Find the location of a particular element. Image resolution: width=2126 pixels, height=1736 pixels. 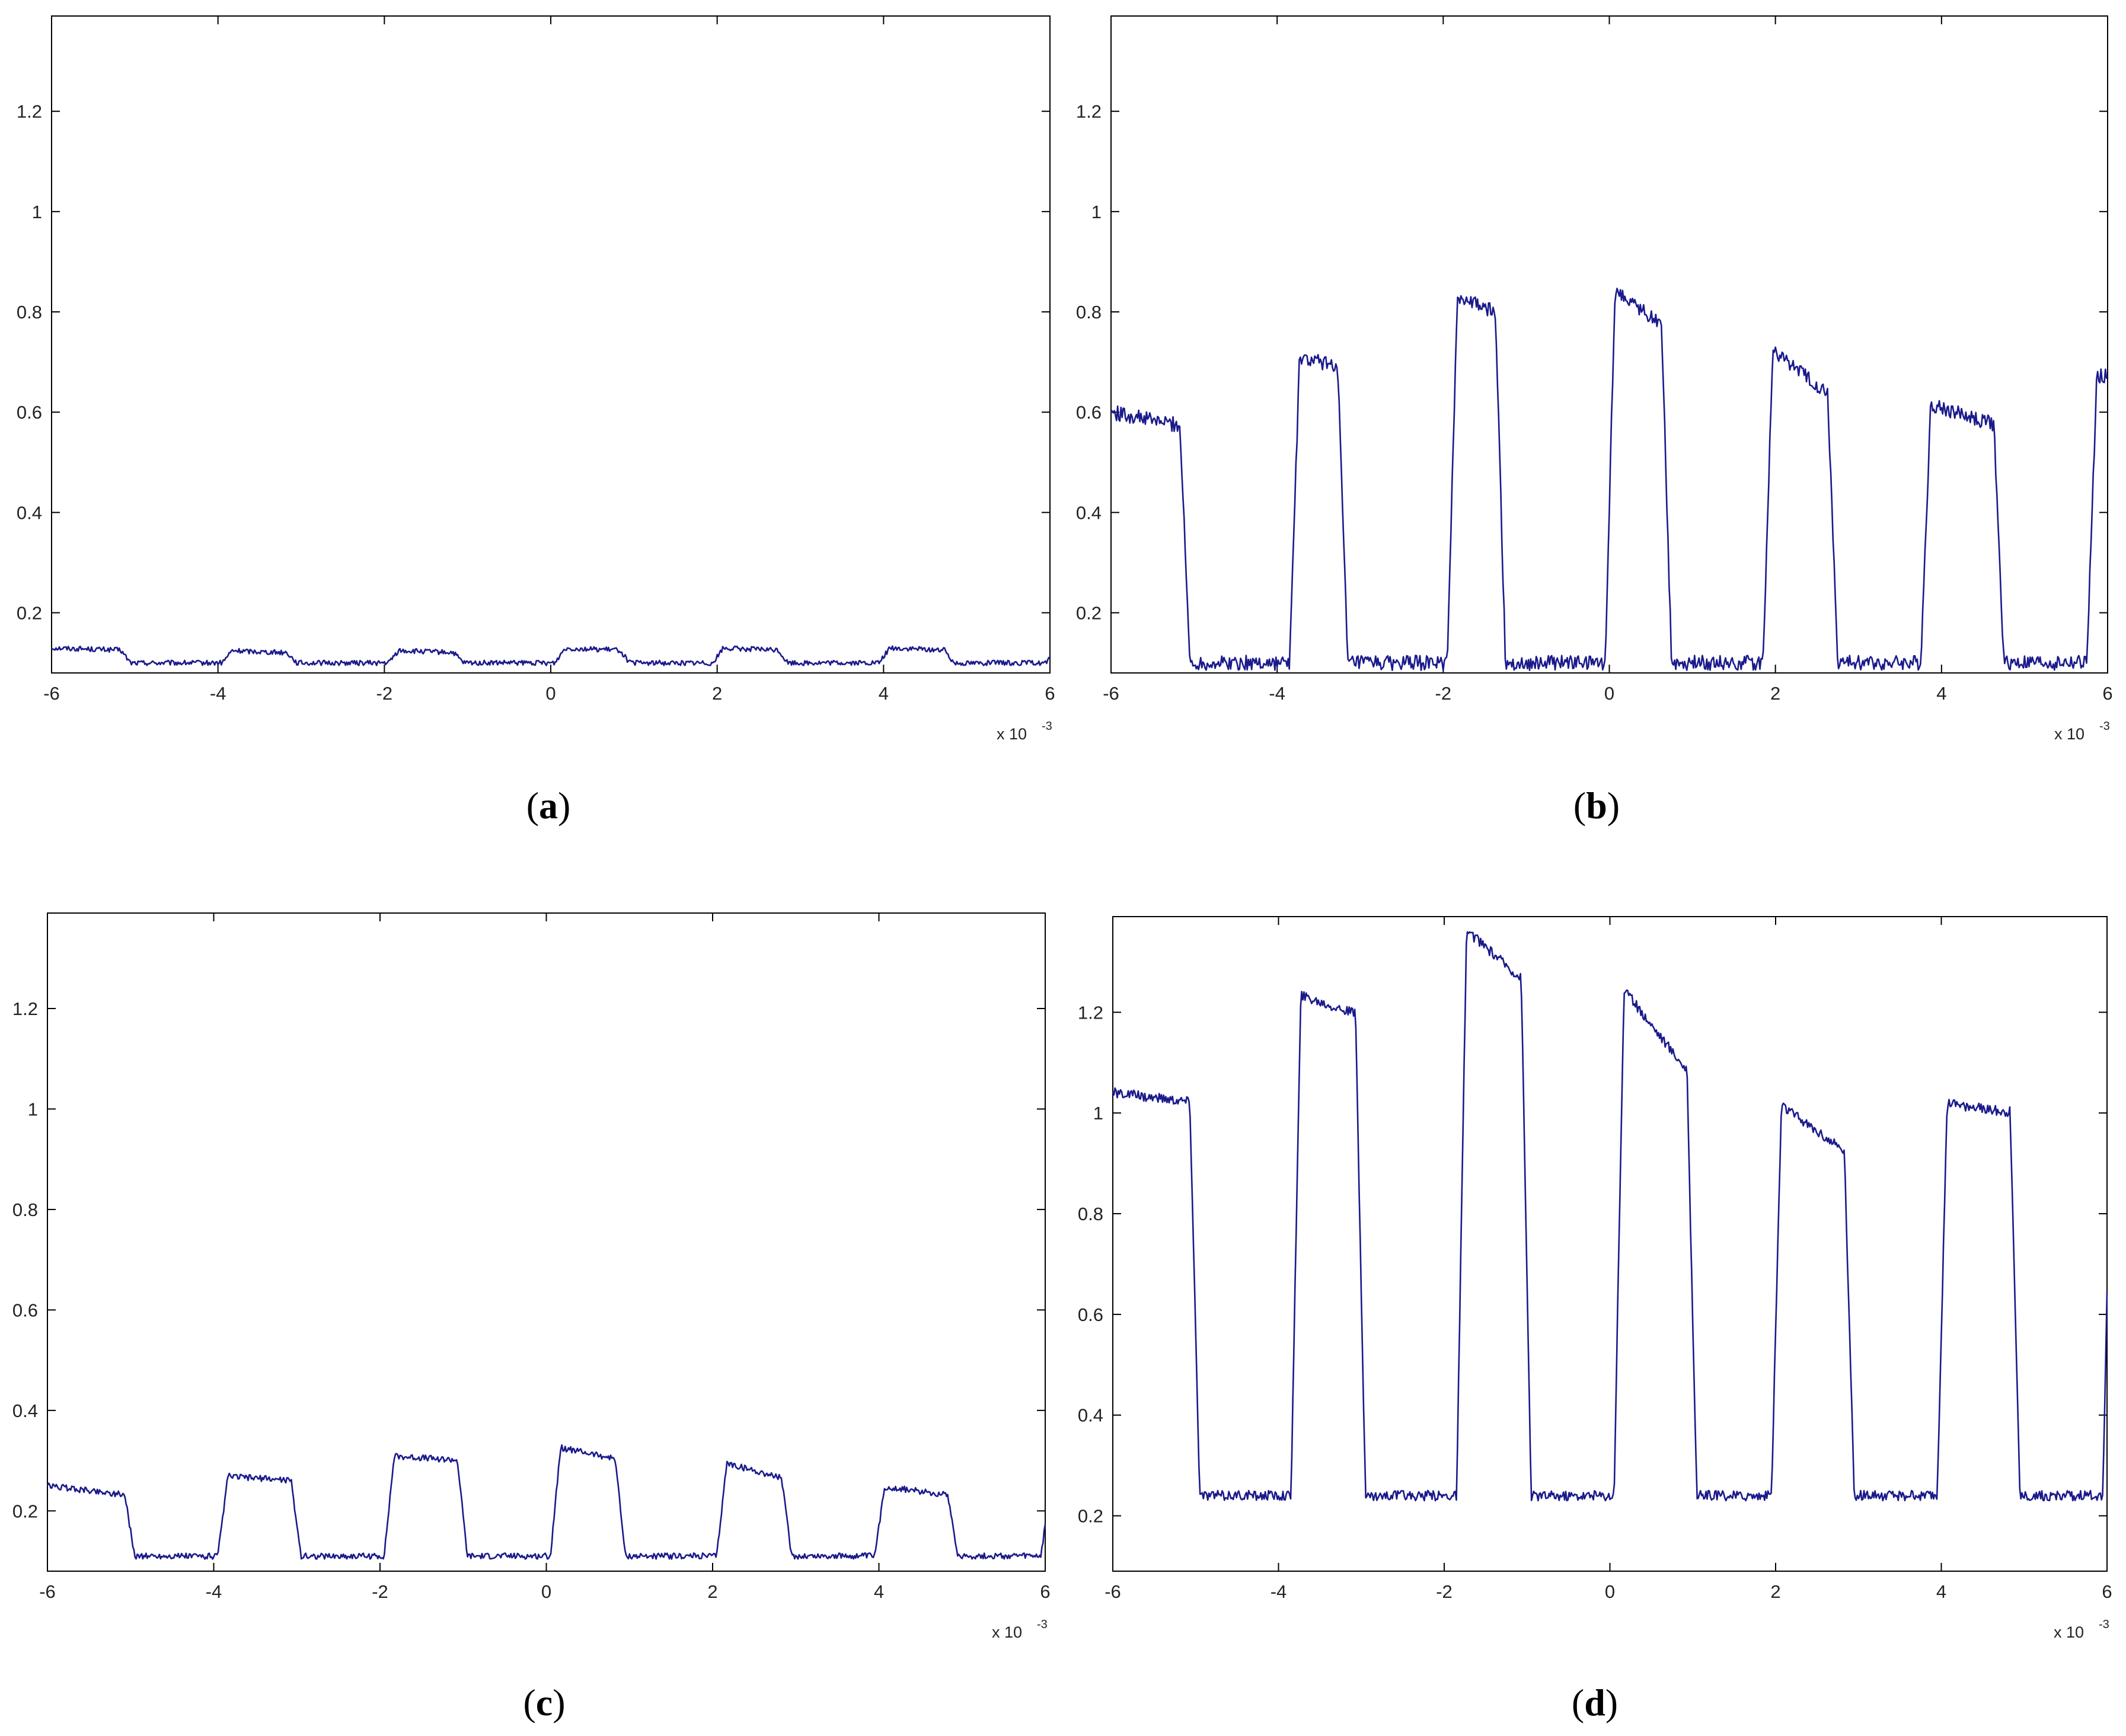

panel-label-d: (d) is located at coordinates (1595, 1702).